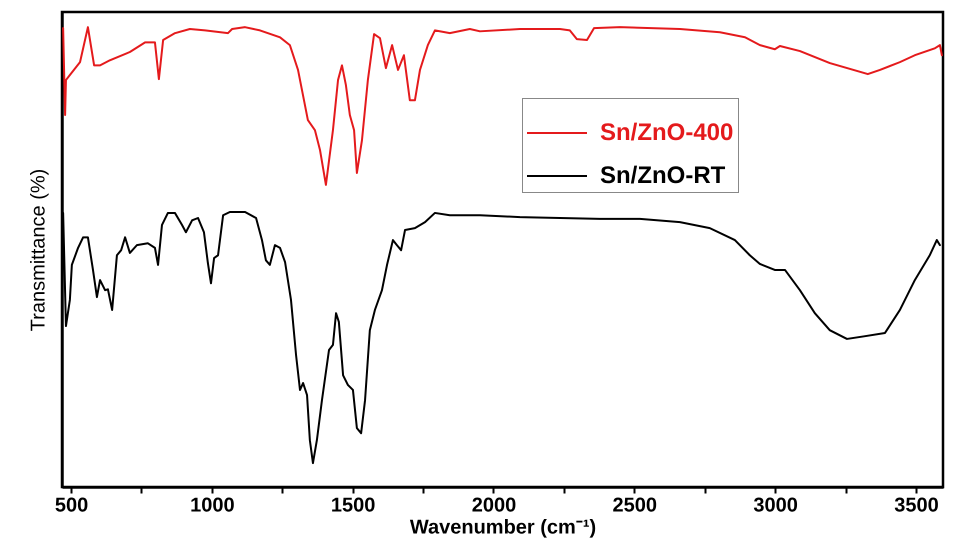 The height and width of the screenshot is (560, 953). What do you see at coordinates (353, 505) in the screenshot?
I see `x-tick-label: 1500` at bounding box center [353, 505].